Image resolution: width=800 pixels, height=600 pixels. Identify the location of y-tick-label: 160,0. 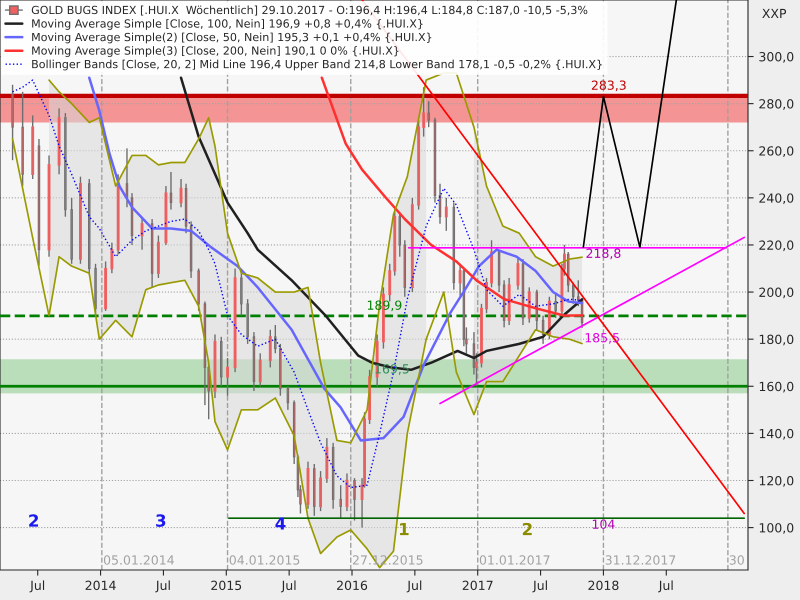
(777, 387).